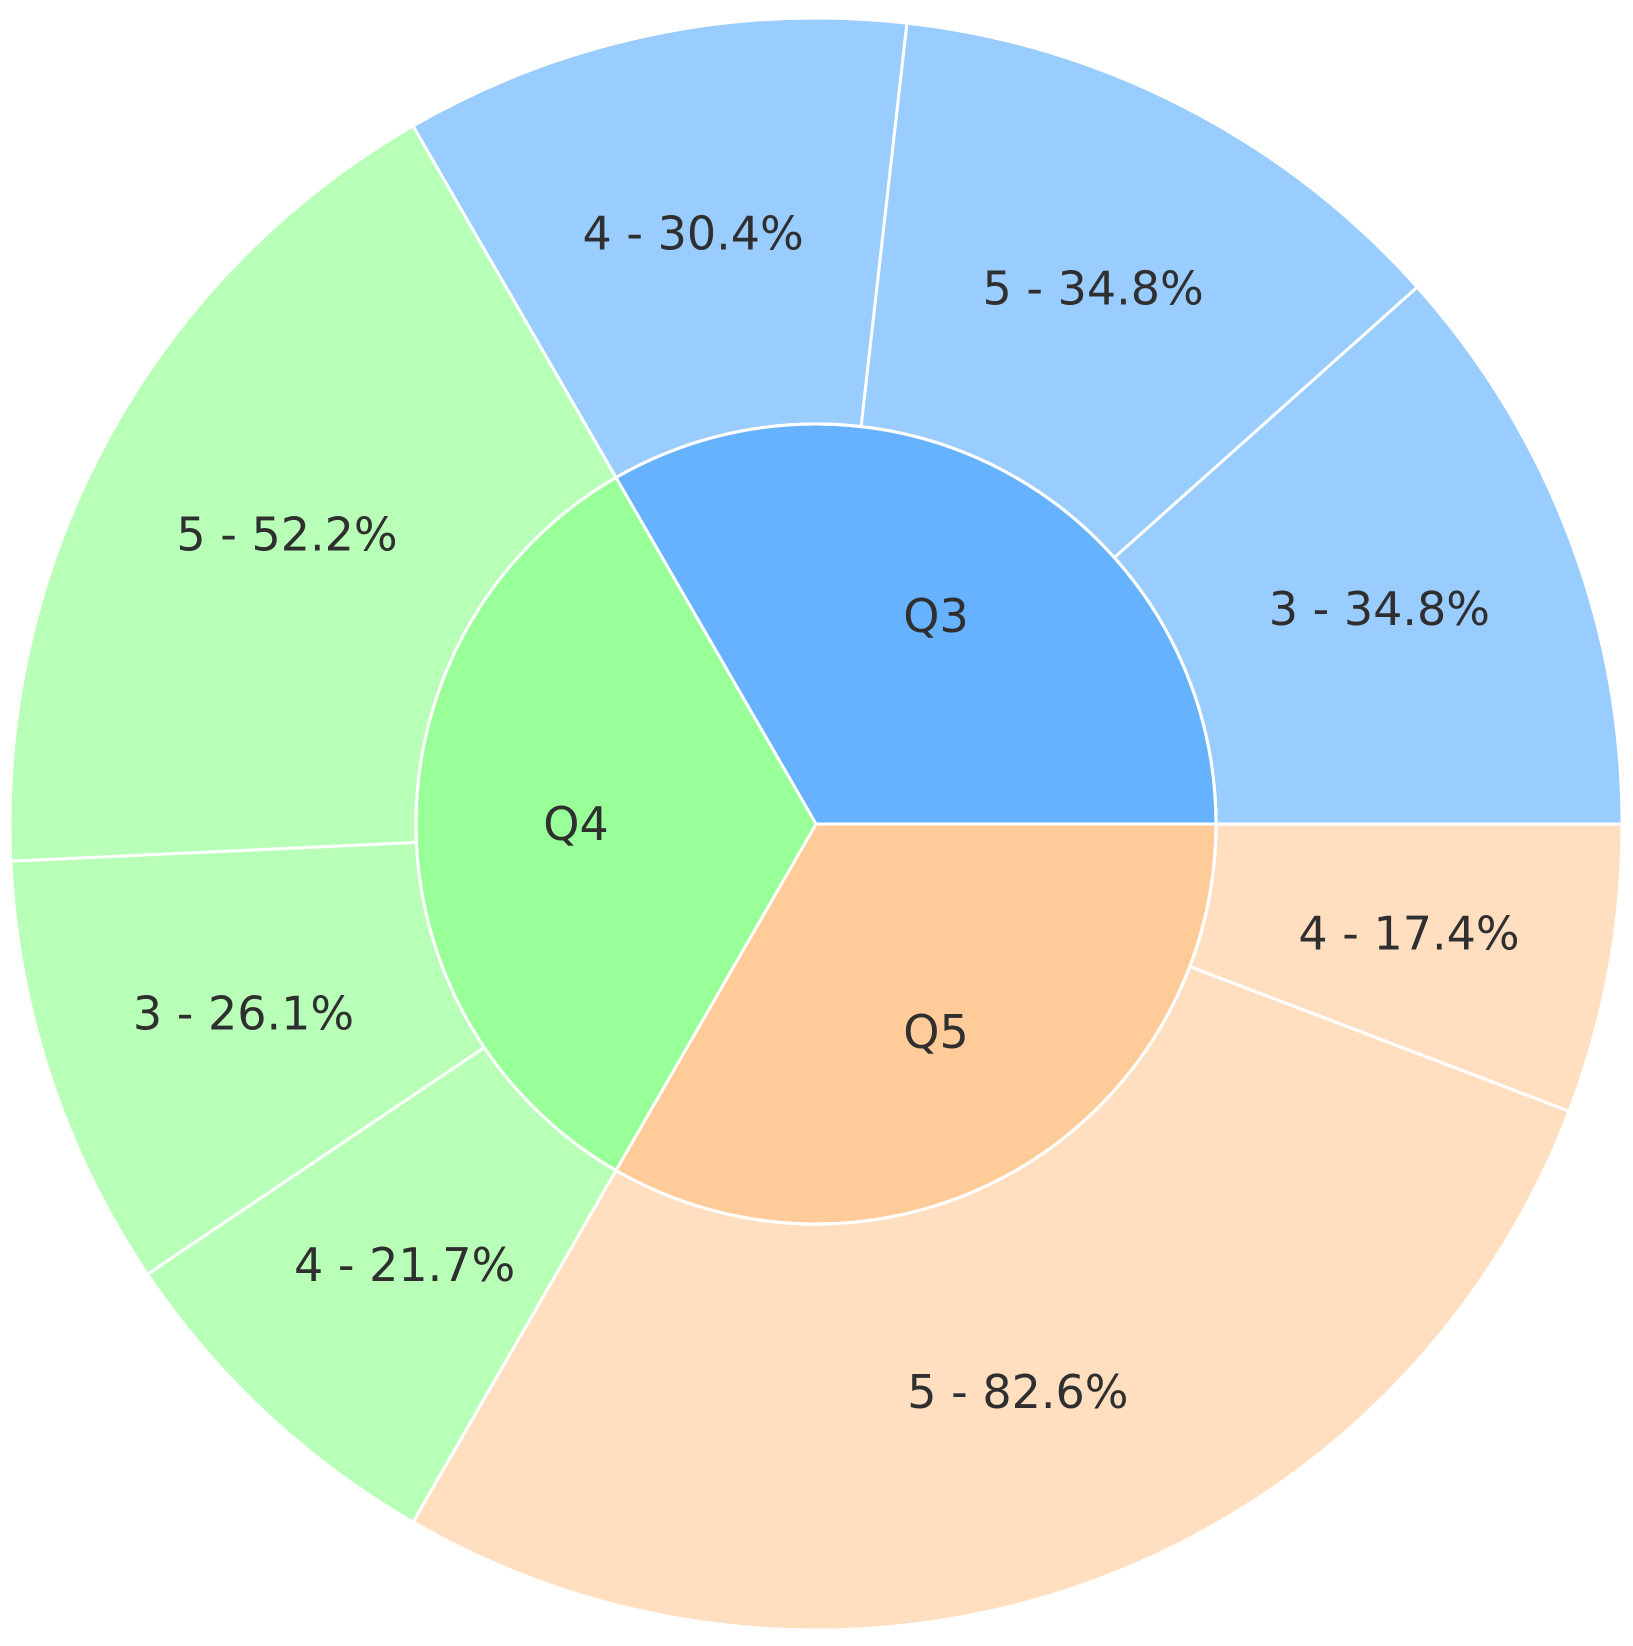 Image resolution: width=1633 pixels, height=1646 pixels. What do you see at coordinates (404, 1265) in the screenshot?
I see `outer-label-q4-4: 4 - 21.7%` at bounding box center [404, 1265].